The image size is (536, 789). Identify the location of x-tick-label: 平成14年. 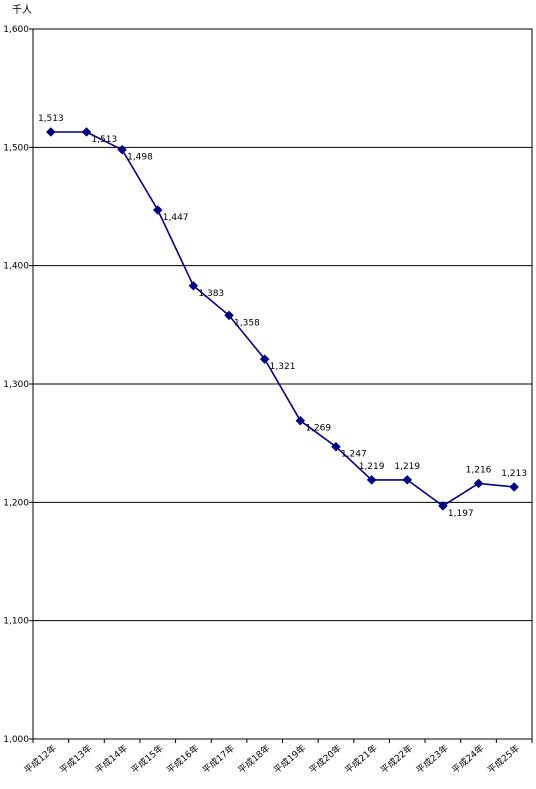
(111, 759).